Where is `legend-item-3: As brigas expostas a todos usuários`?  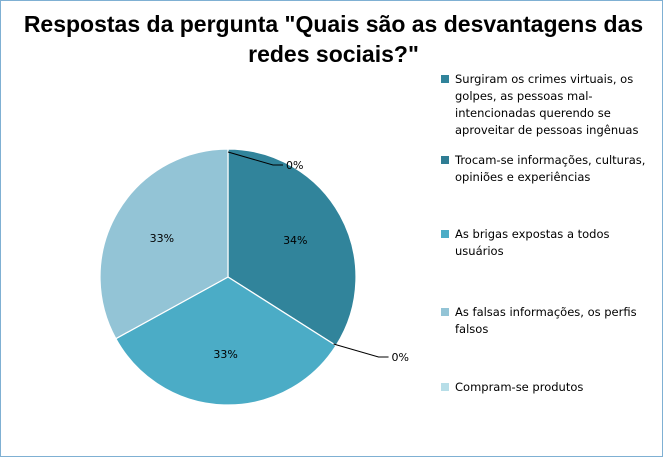
legend-item-3: As brigas expostas a todos usuários is located at coordinates (548, 243).